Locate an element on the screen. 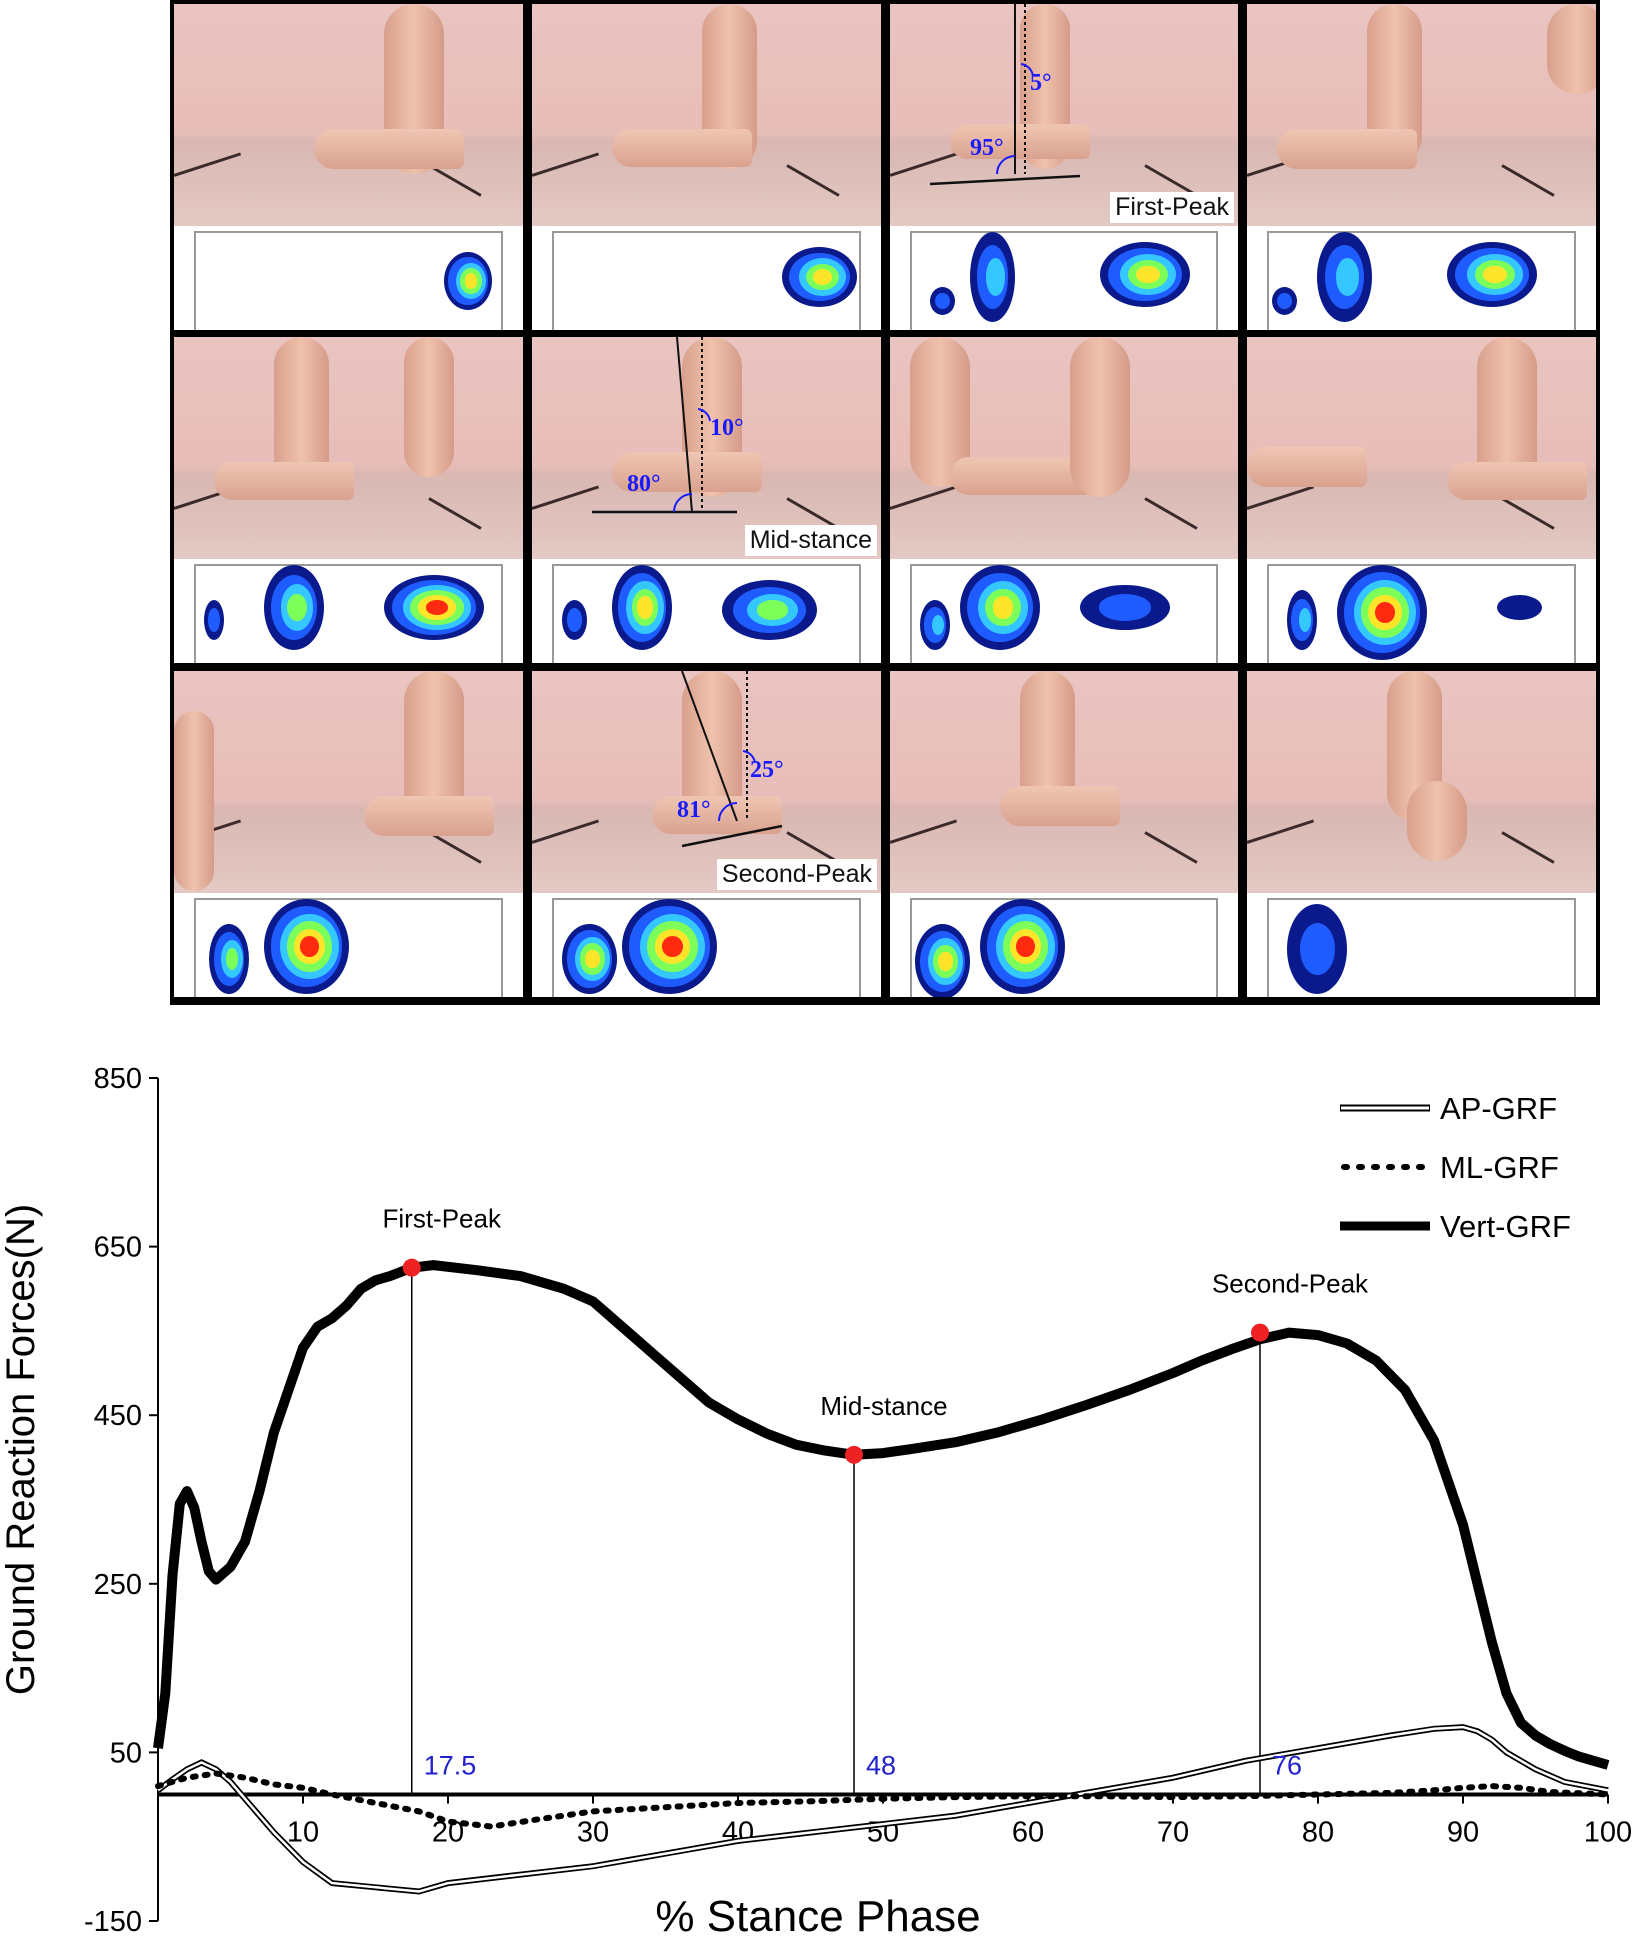  y-tick-label: 50 is located at coordinates (126, 1753).